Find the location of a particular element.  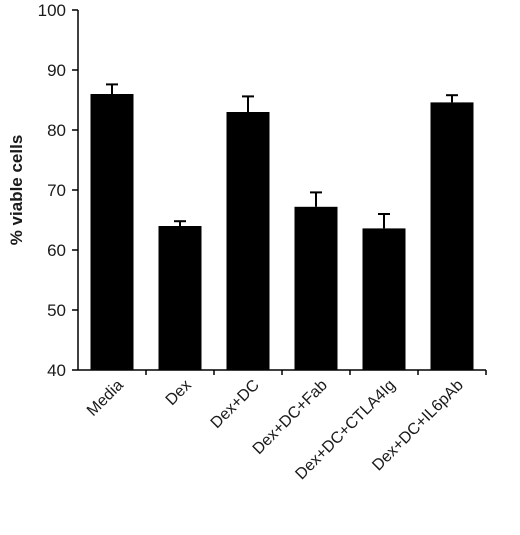

bar-media is located at coordinates (112, 232).